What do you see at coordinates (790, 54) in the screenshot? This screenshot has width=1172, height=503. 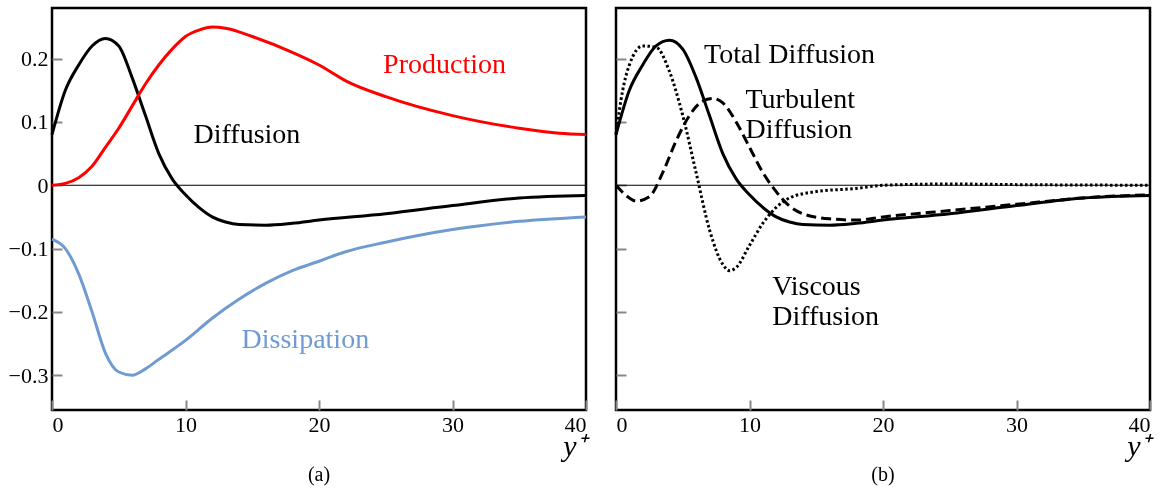 I see `series-label: Total Diffusion` at bounding box center [790, 54].